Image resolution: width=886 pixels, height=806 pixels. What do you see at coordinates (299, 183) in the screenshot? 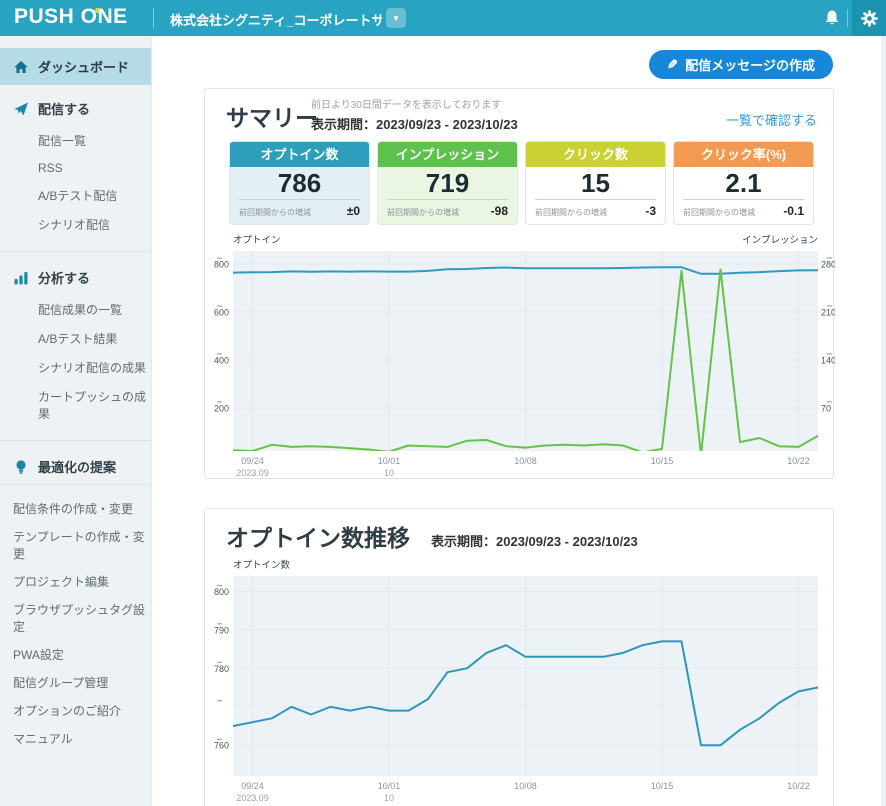
I see `summary-card-0: オプトイン数 786 前回期間からの増減 ±0` at bounding box center [299, 183].